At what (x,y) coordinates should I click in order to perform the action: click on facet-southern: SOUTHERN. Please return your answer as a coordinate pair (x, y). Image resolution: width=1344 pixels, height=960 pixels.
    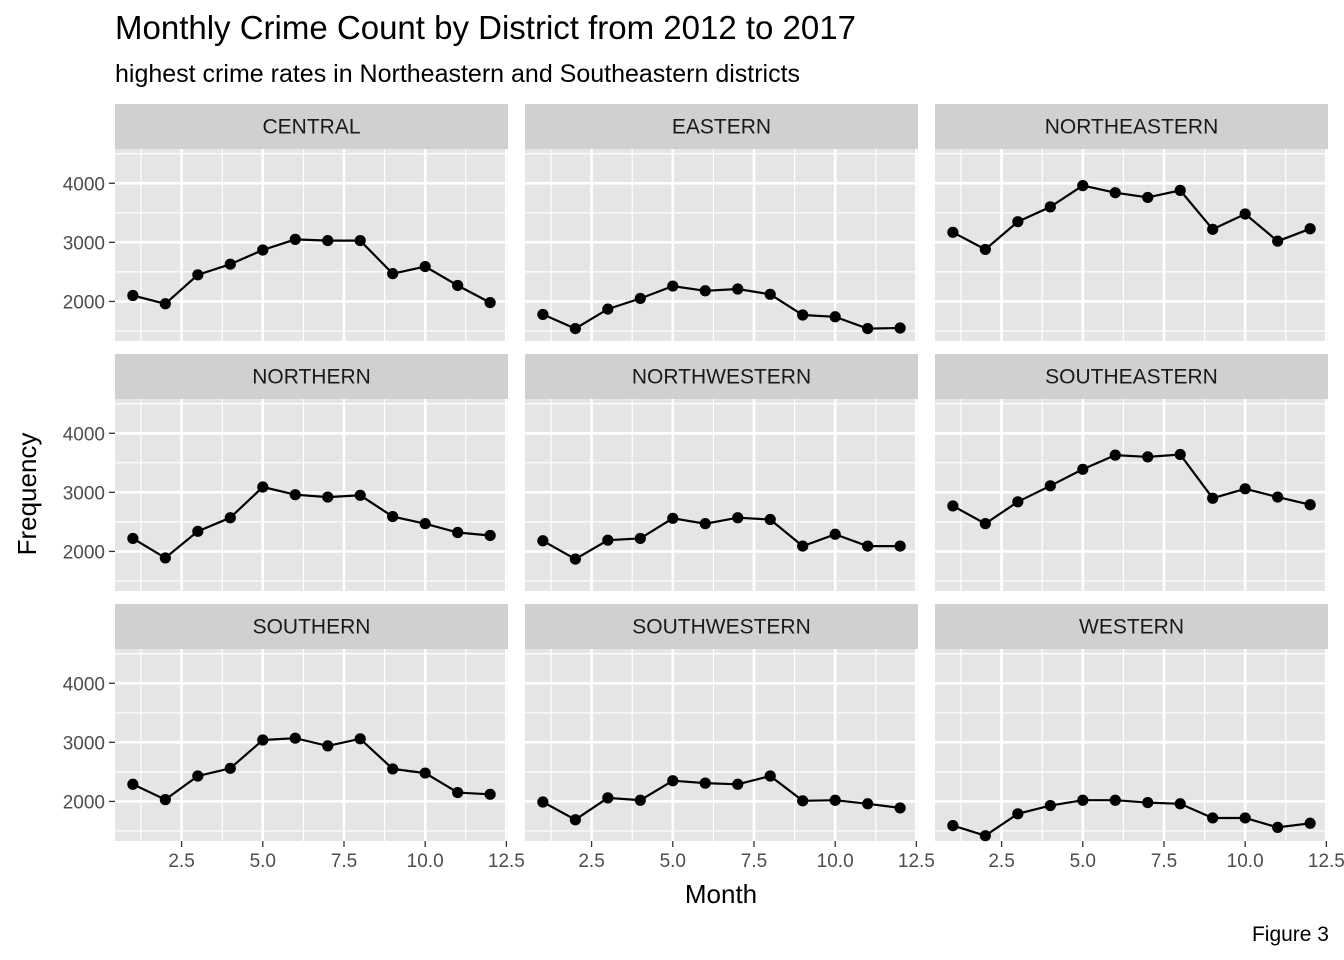
    Looking at the image, I should click on (311, 722).